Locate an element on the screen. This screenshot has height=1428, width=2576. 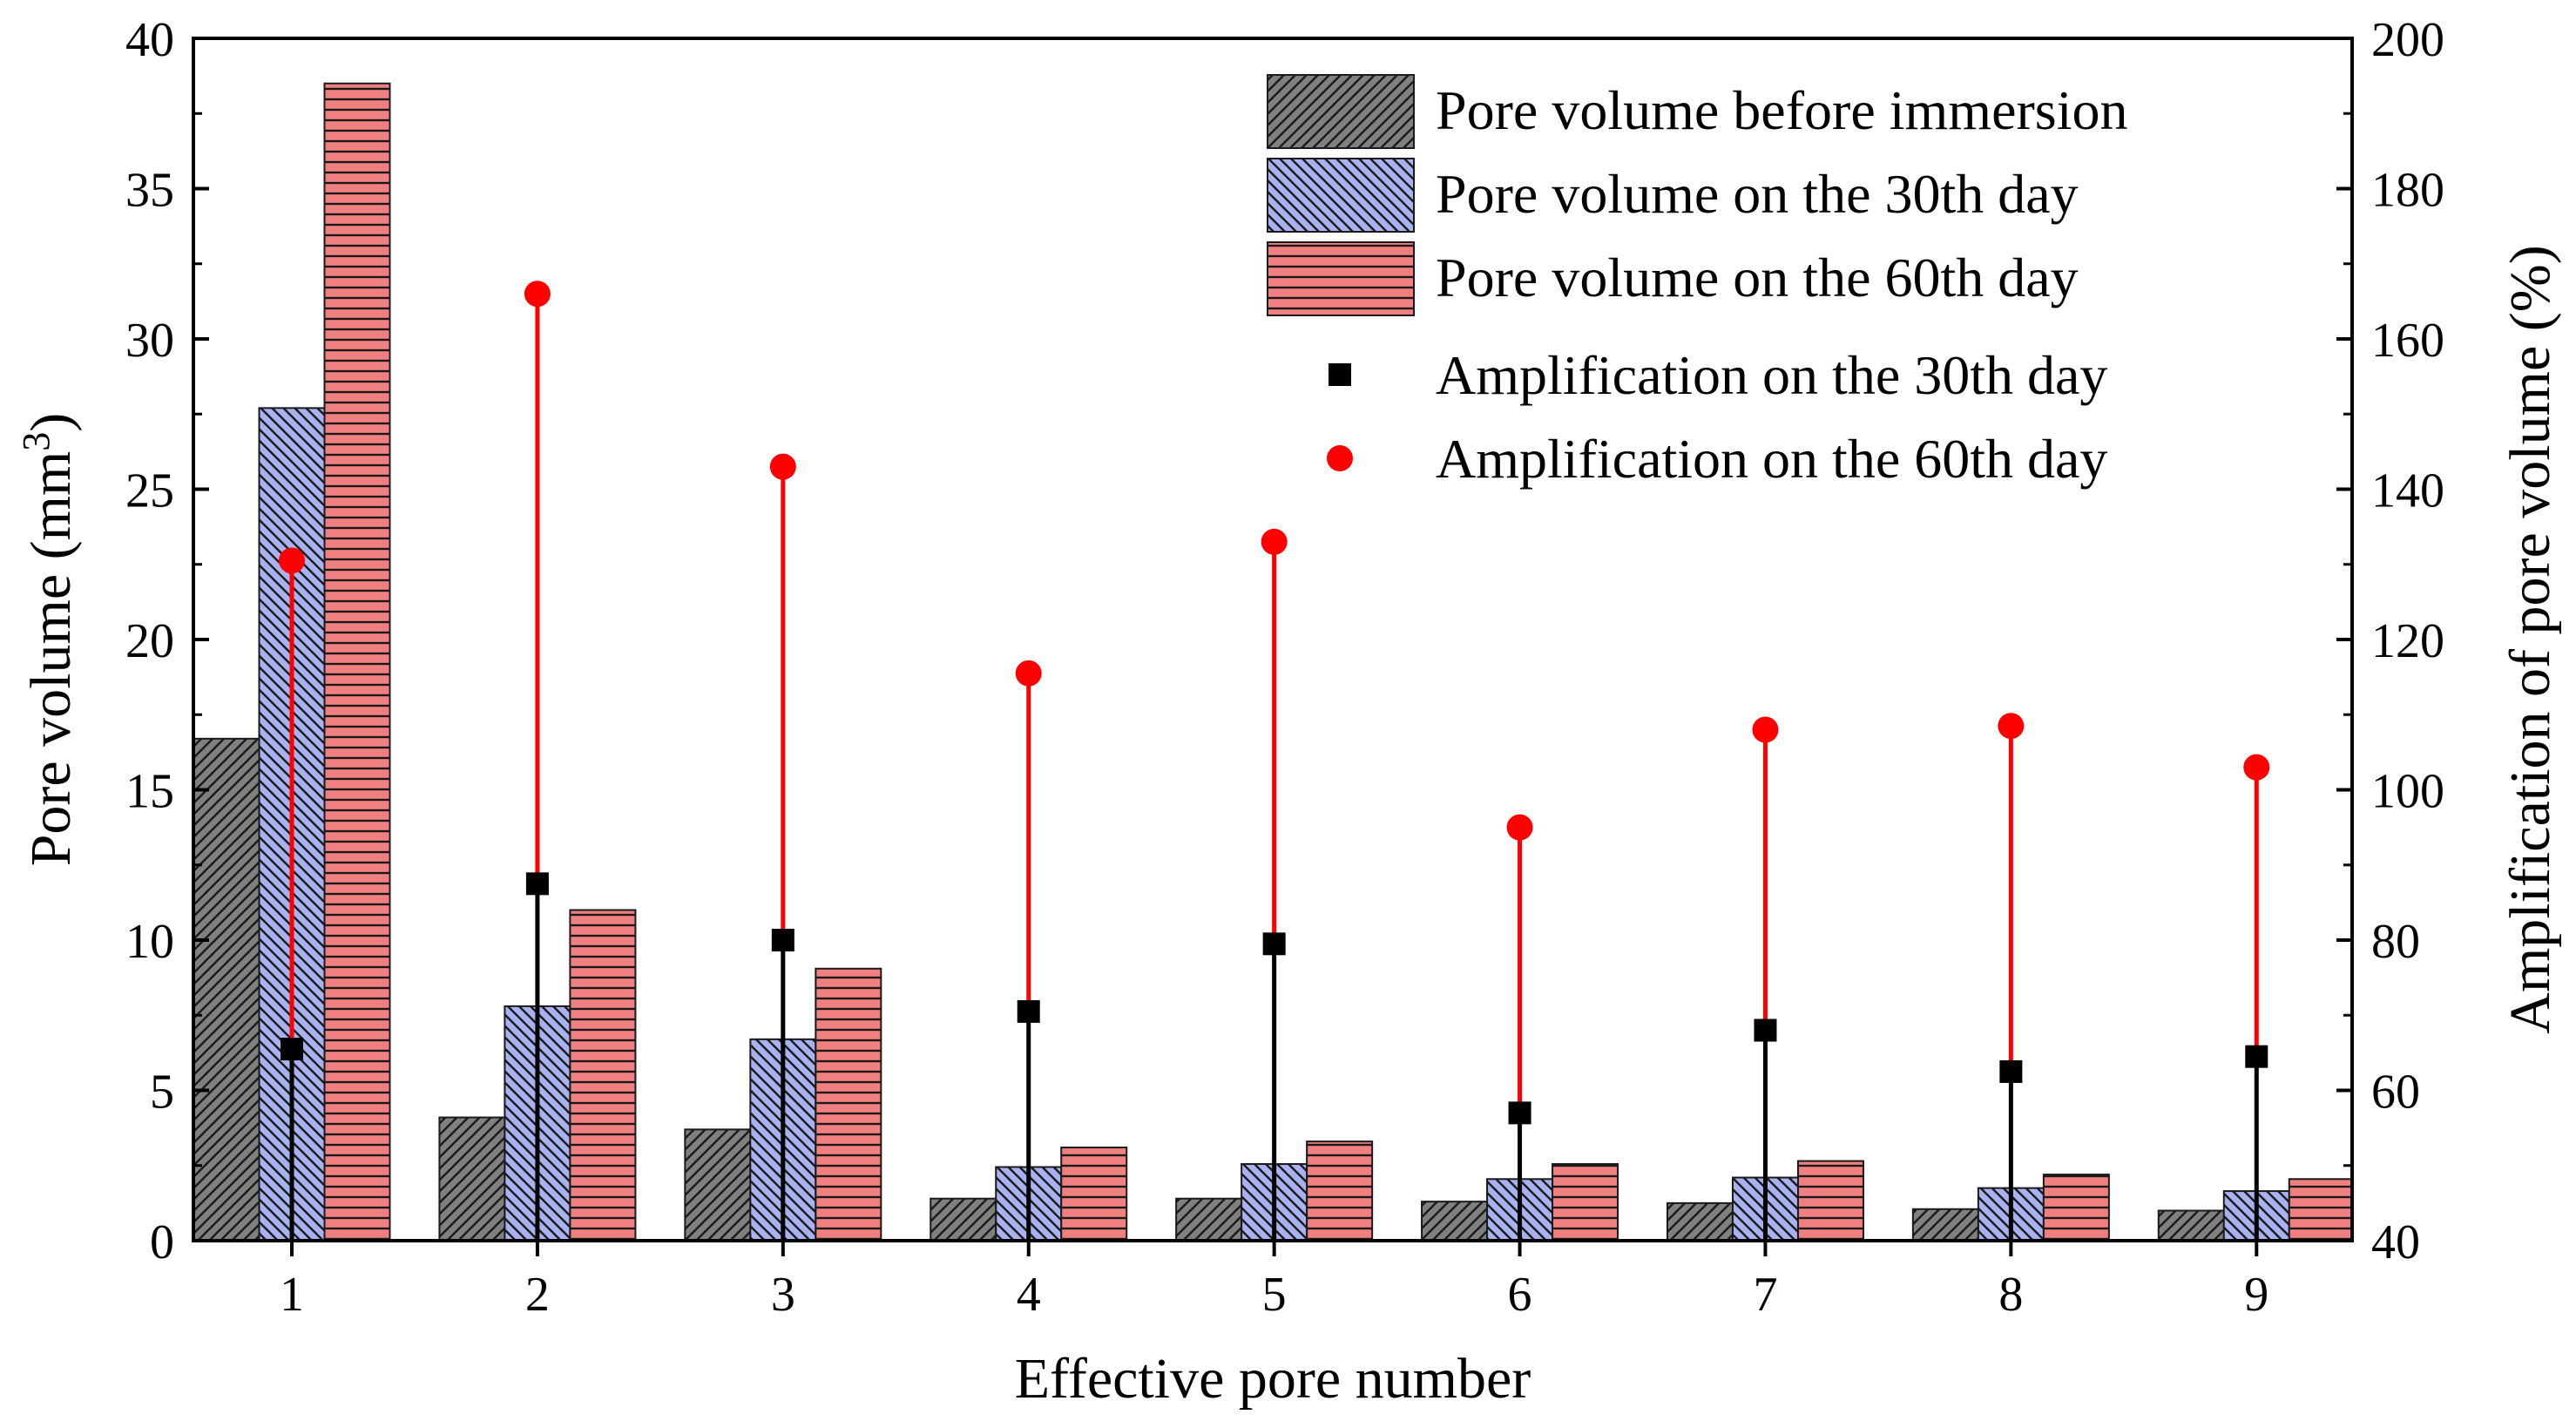
y-tick-label-0: 0 is located at coordinates (162, 1242).